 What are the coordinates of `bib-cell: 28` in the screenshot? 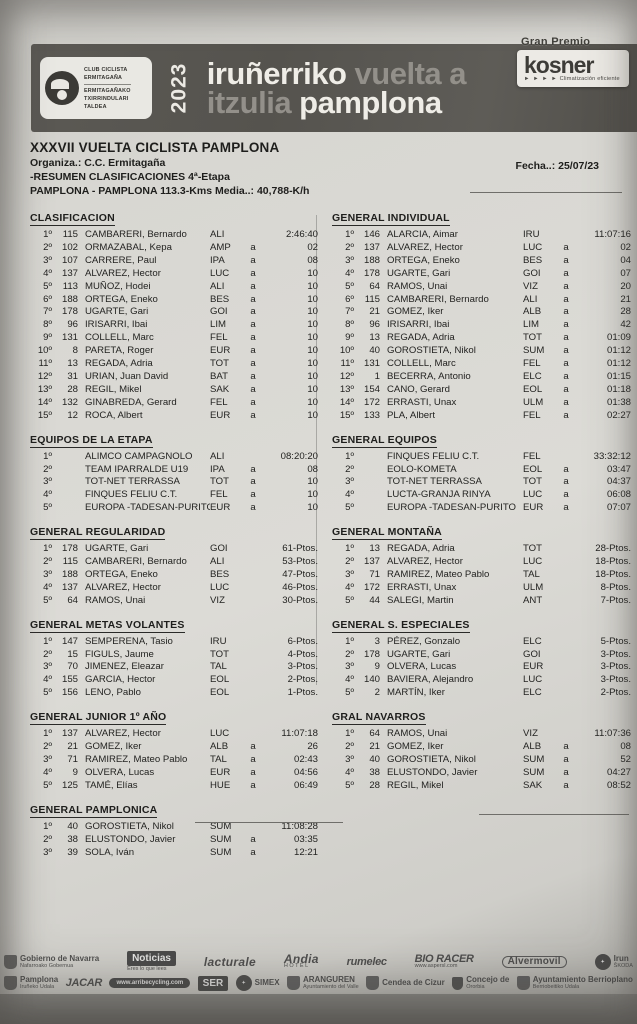 It's located at (72, 389).